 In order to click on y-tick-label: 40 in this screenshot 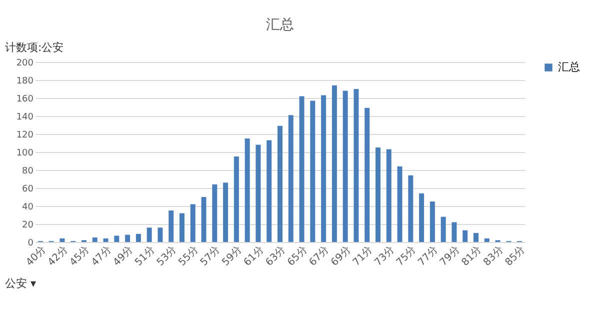, I will do `click(28, 207)`.